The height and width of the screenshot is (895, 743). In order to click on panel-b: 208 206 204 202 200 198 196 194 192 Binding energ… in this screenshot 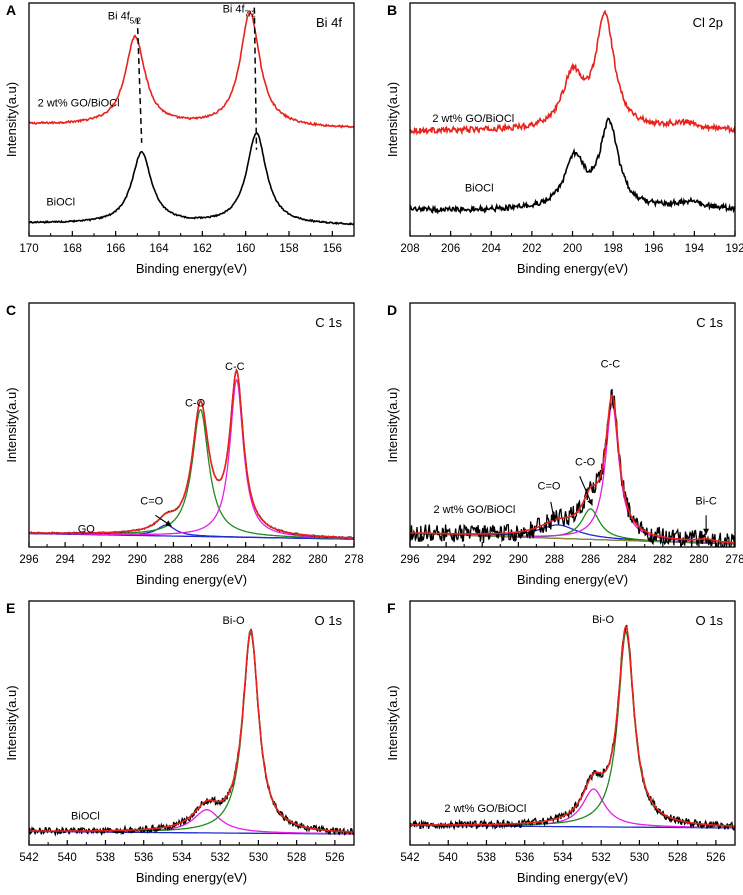, I will do `click(564, 139)`.